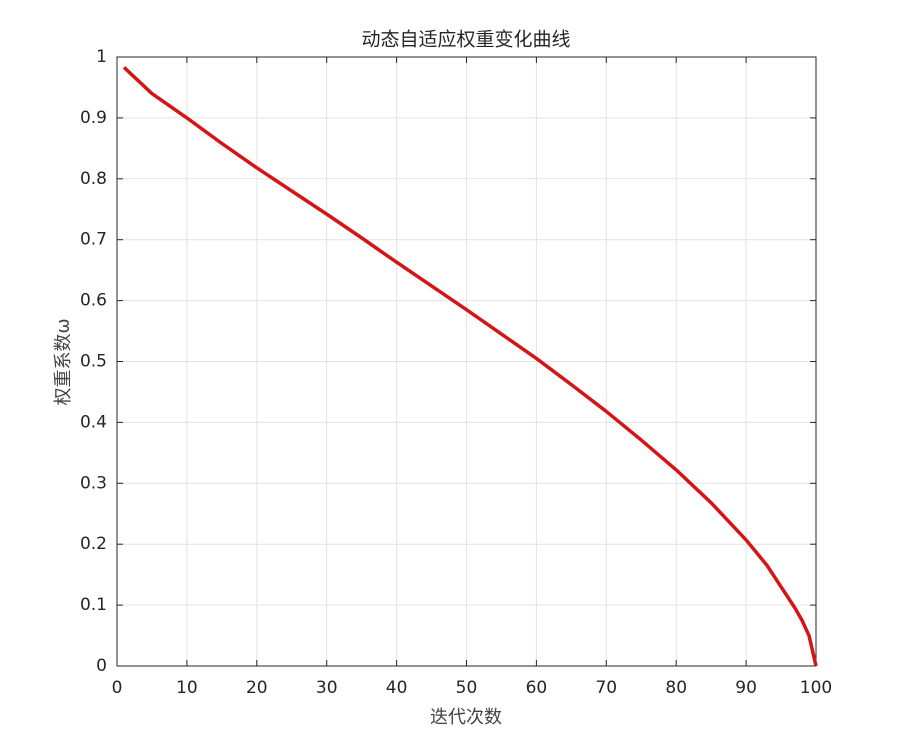 The image size is (900, 750). What do you see at coordinates (93, 240) in the screenshot?
I see `y-tick-label: 0.7` at bounding box center [93, 240].